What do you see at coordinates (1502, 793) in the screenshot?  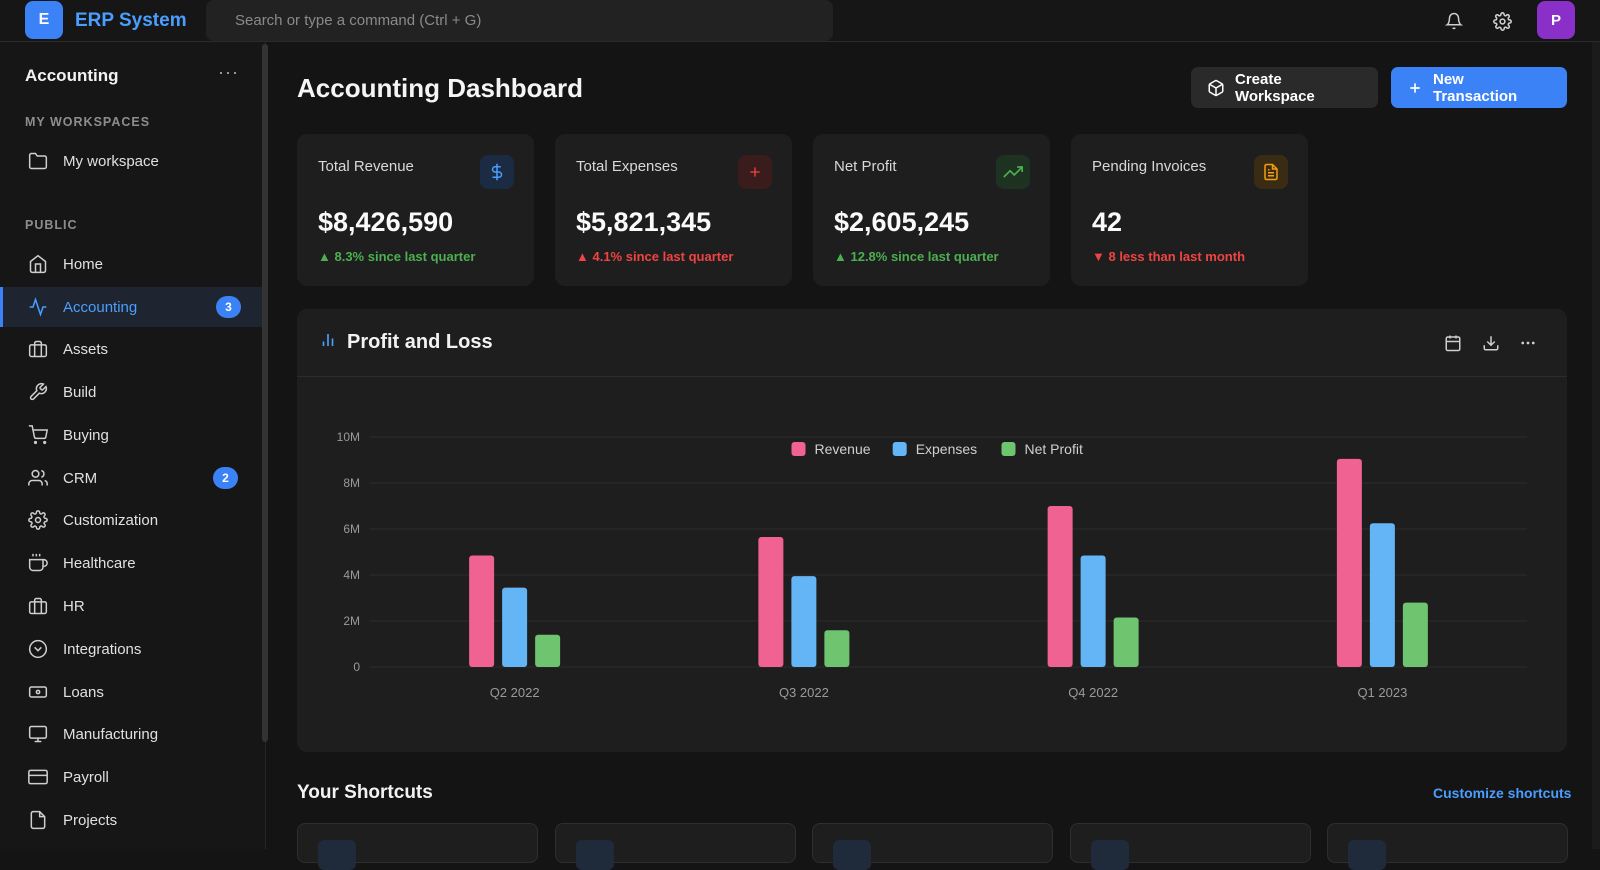 I see `customize-shortcuts-link: Customize shortcuts` at bounding box center [1502, 793].